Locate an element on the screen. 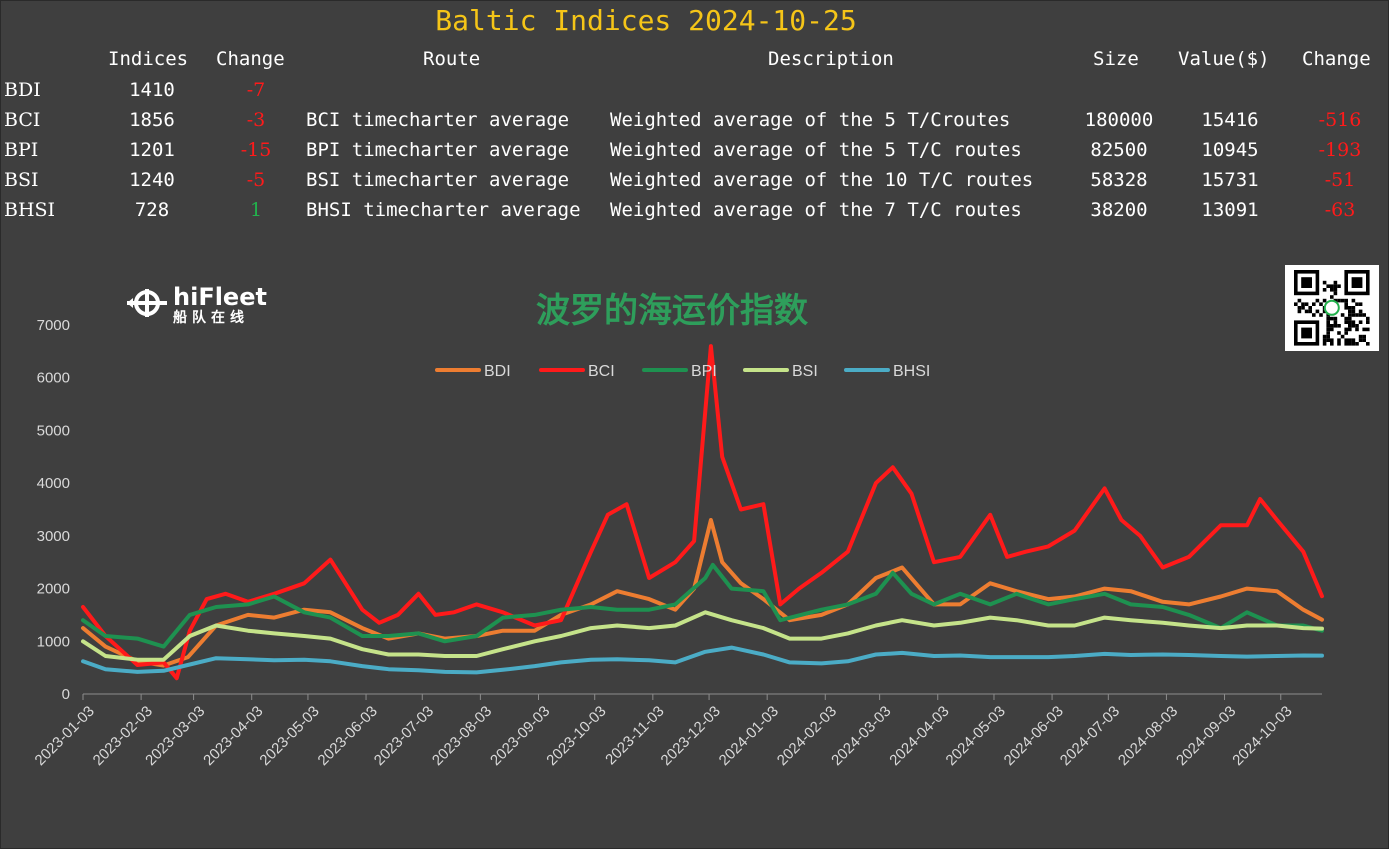 The height and width of the screenshot is (849, 1389). x-tick-label: 2023-05-03 is located at coordinates (289, 736).